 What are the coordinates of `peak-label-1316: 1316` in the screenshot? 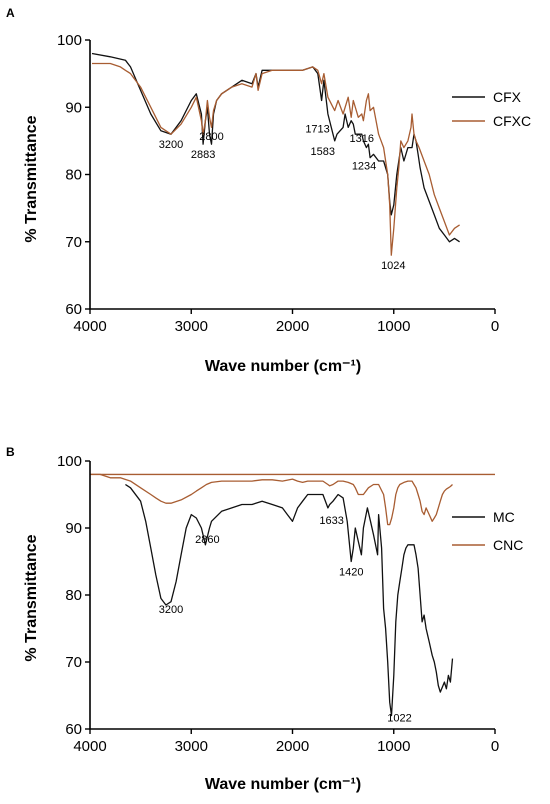 It's located at (362, 139).